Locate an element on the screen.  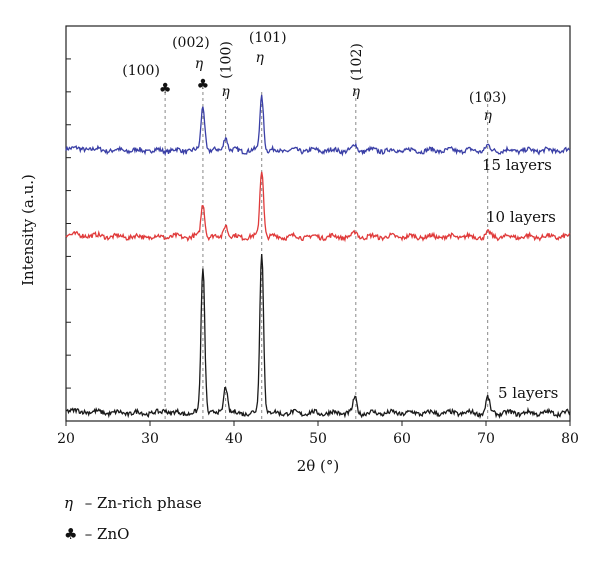
x-tick-label: 40 is located at coordinates (234, 439).